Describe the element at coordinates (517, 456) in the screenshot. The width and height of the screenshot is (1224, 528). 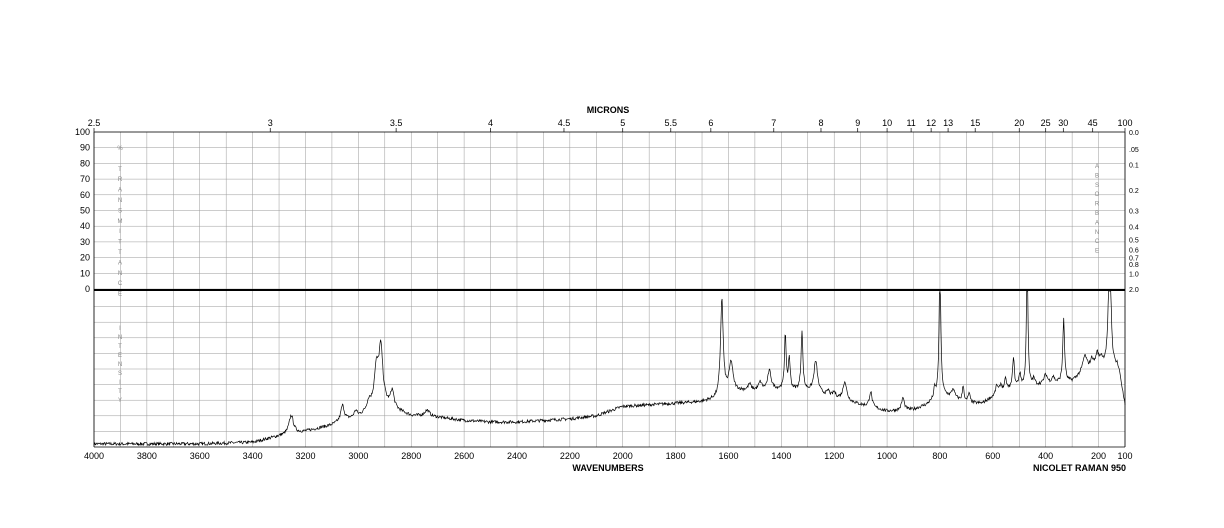
I see `bottom-axis-tick-label: 2400` at that location.